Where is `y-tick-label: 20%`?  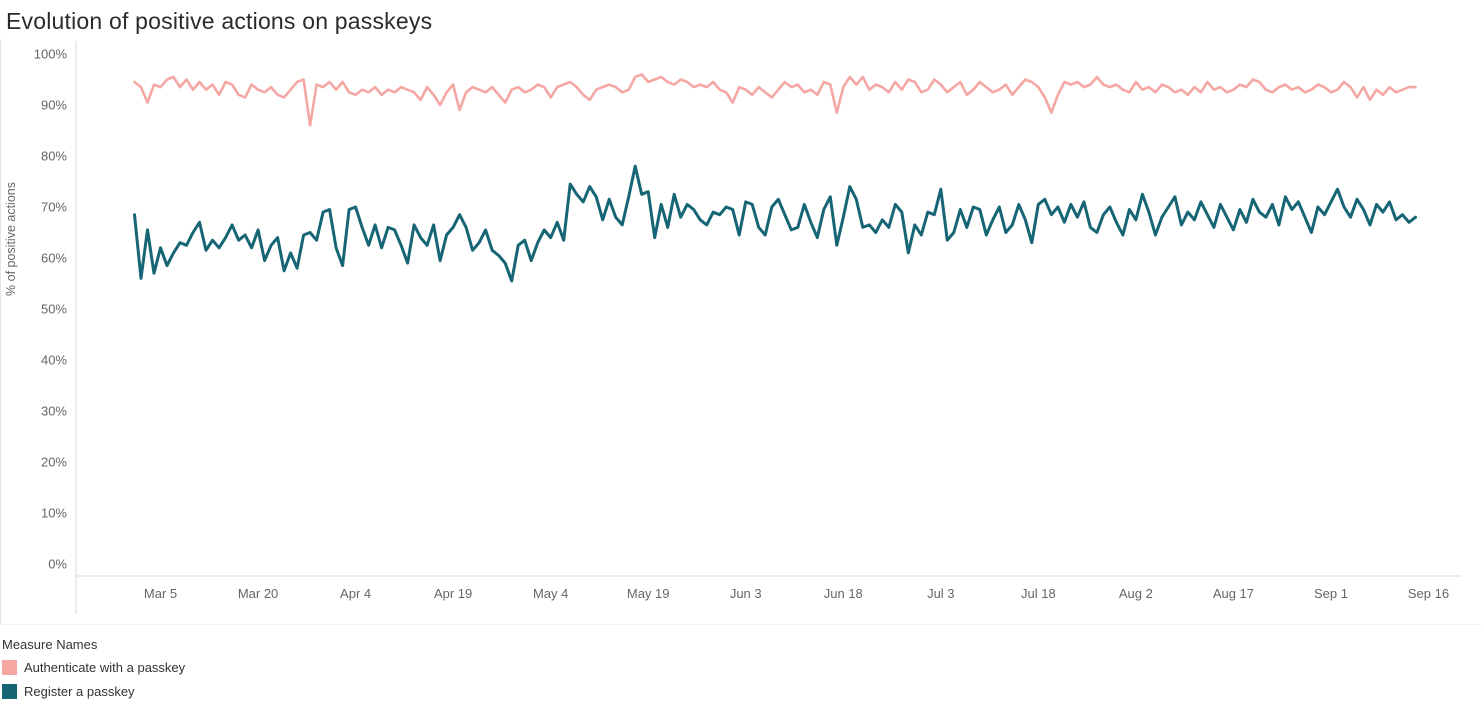
y-tick-label: 20% is located at coordinates (54, 462).